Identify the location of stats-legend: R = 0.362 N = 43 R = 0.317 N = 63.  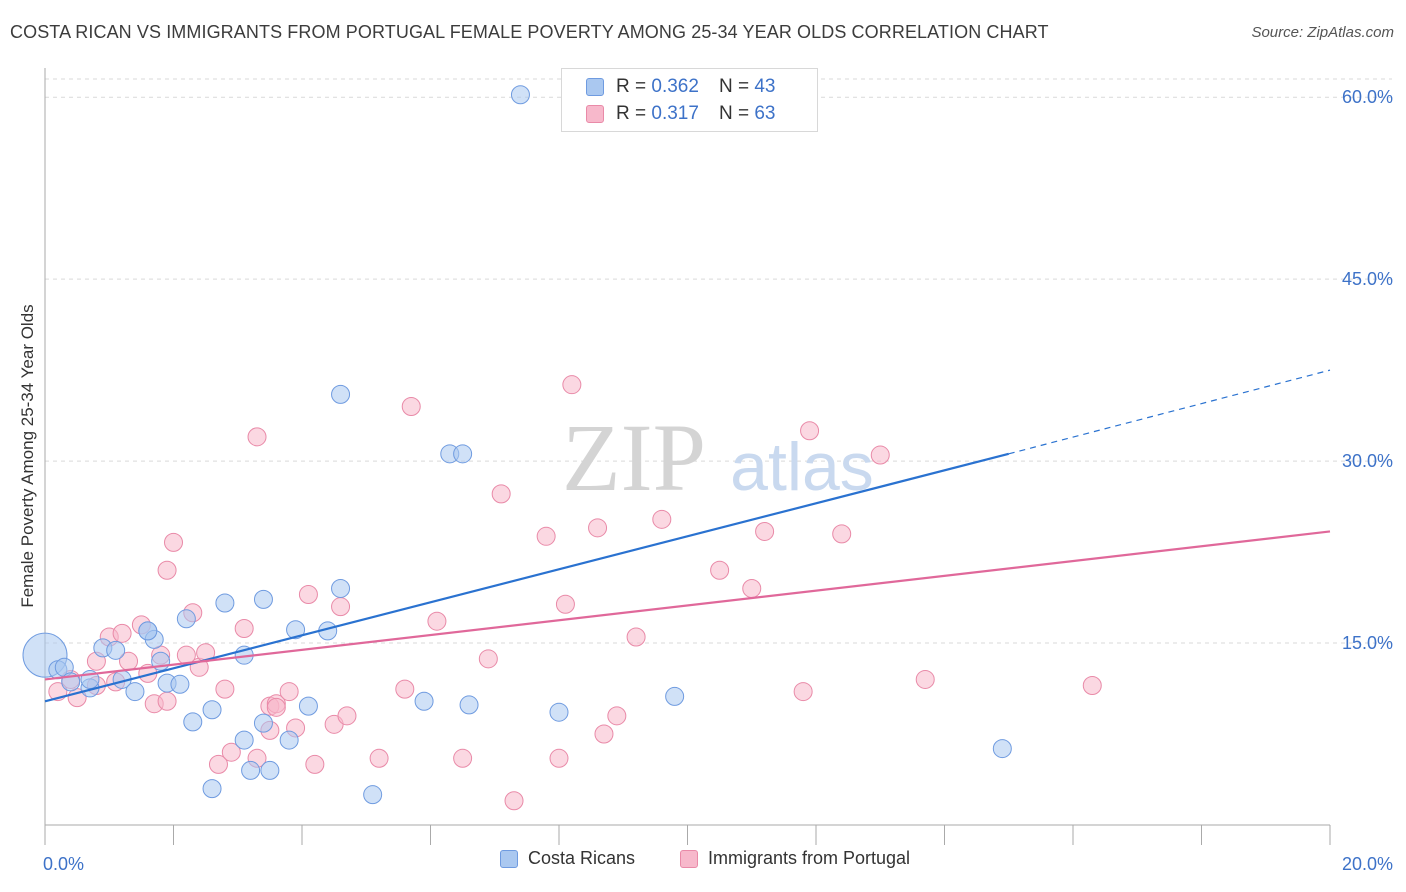
(689, 100).